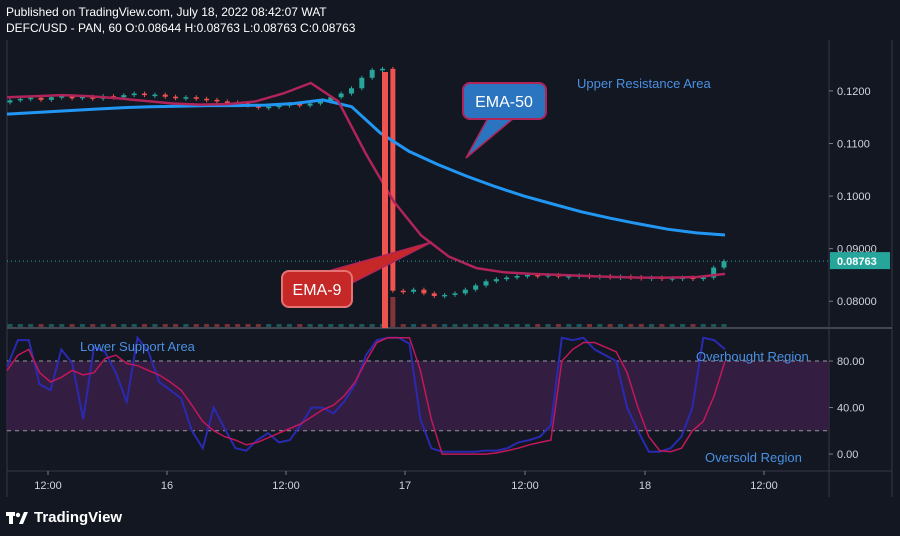 Image resolution: width=900 pixels, height=536 pixels. Describe the element at coordinates (64, 517) in the screenshot. I see `footer-brand: TradingView` at that location.